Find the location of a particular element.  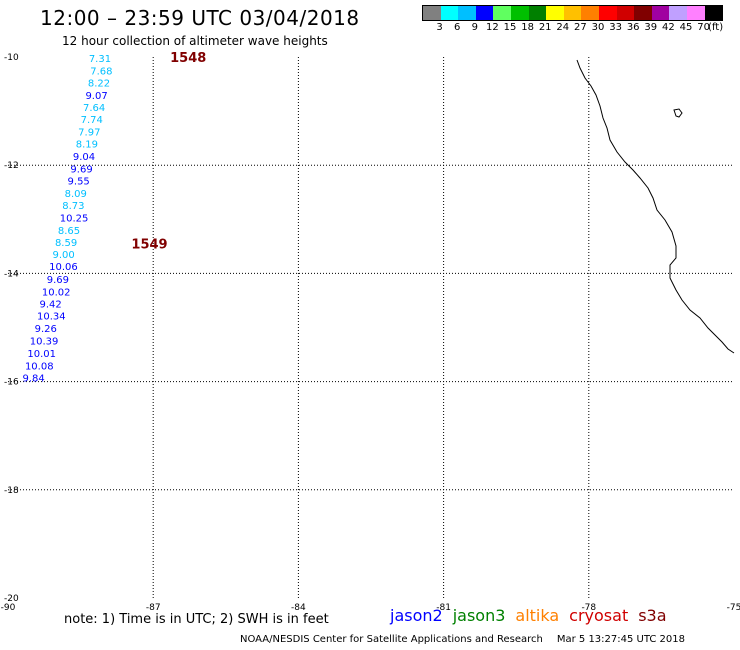

lat-tick-label: -16 is located at coordinates (11, 383).